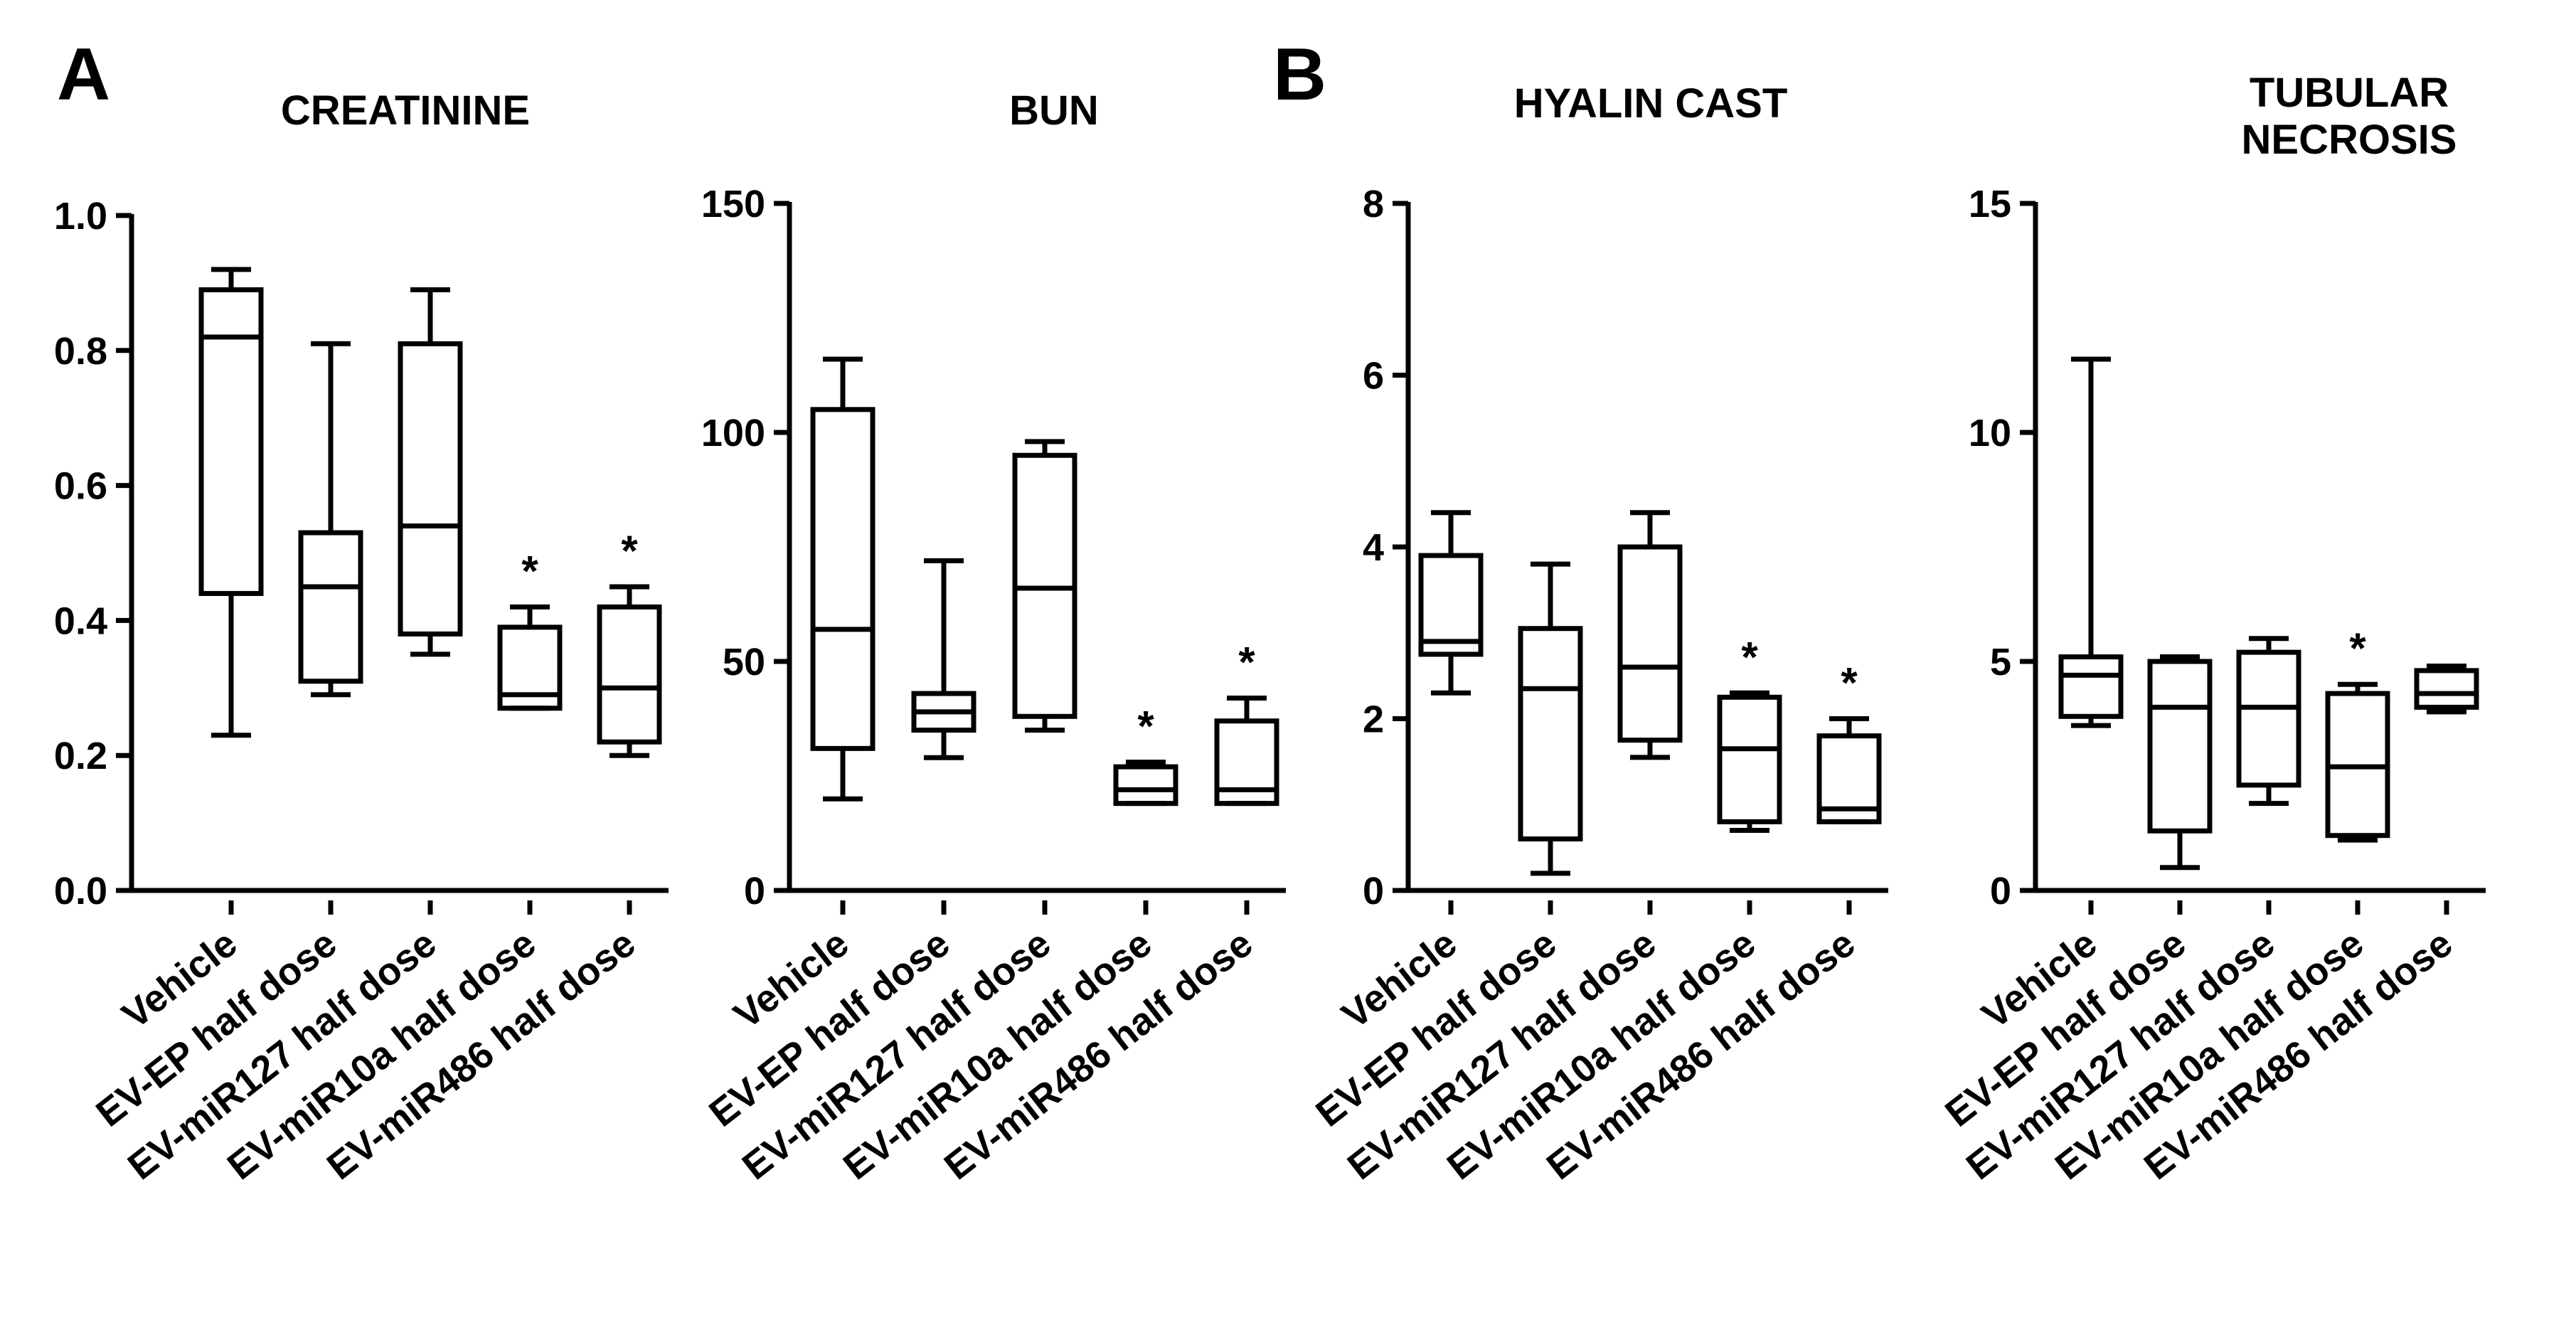 Image resolution: width=2576 pixels, height=1330 pixels. Describe the element at coordinates (405, 110) in the screenshot. I see `chart-title-line: CREATININE` at that location.